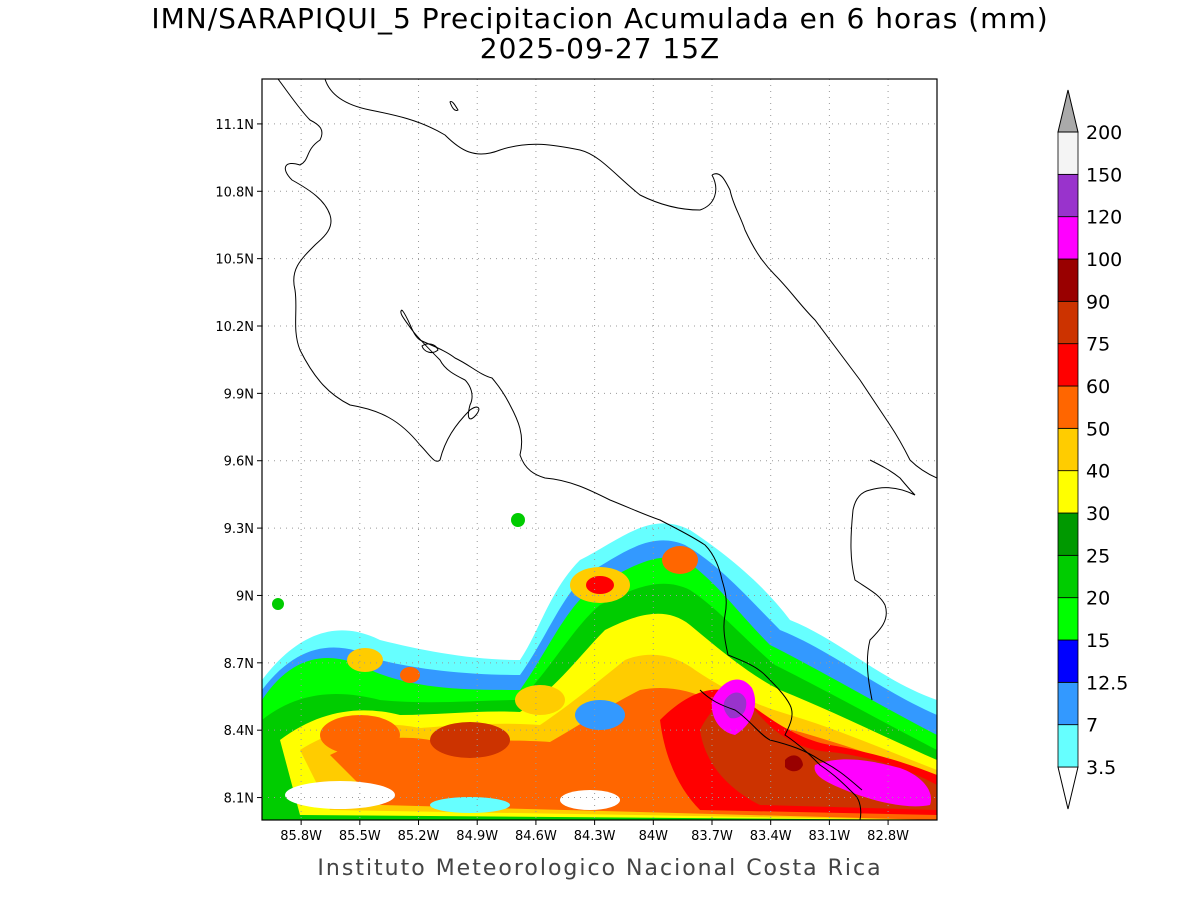  I want to click on lon-tick-label: 84.6W, so click(536, 836).